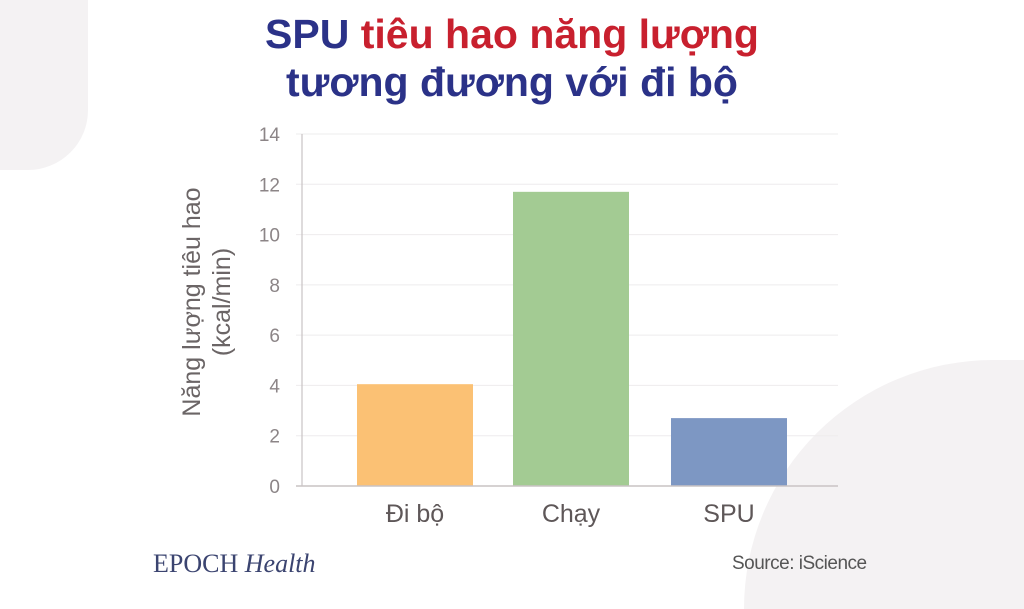  I want to click on chart-title-line1: SPU tiêu hao năng lượng, so click(512, 34).